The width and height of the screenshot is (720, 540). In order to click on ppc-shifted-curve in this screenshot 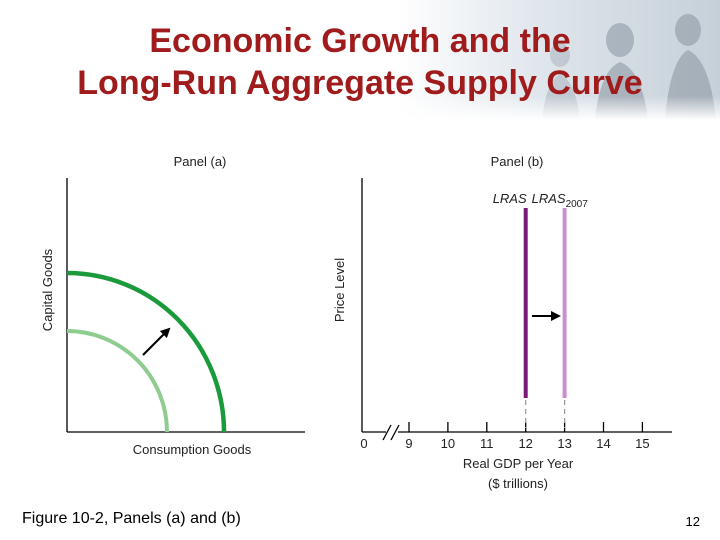, I will do `click(146, 351)`.